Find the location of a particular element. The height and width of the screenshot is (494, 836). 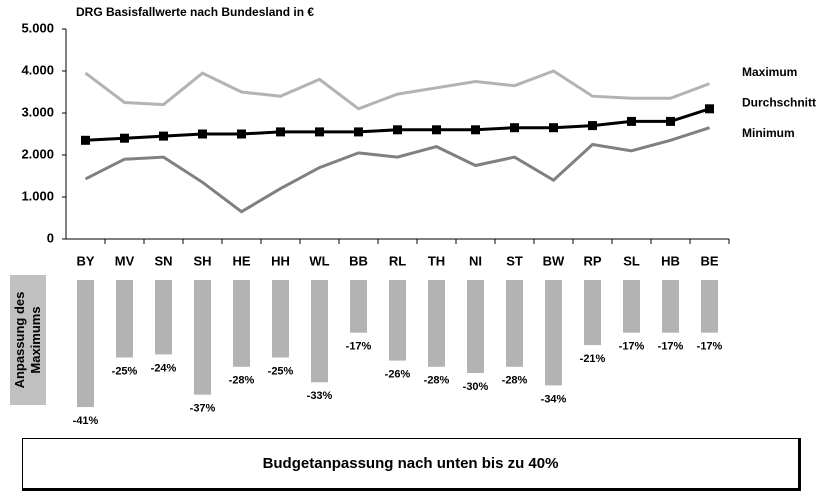

bar-label: -24% is located at coordinates (164, 368).